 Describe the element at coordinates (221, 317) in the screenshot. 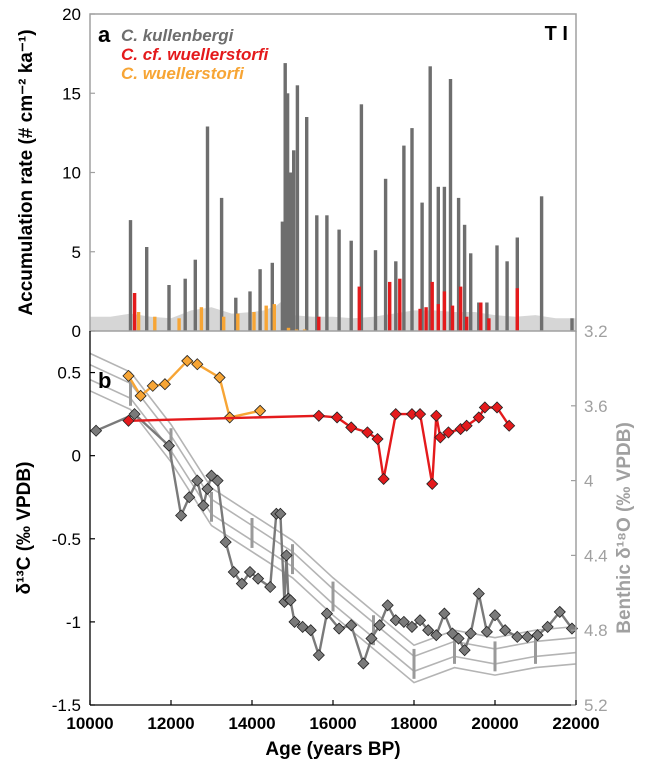

I see `bar-series-c-wuellerstorfi` at that location.